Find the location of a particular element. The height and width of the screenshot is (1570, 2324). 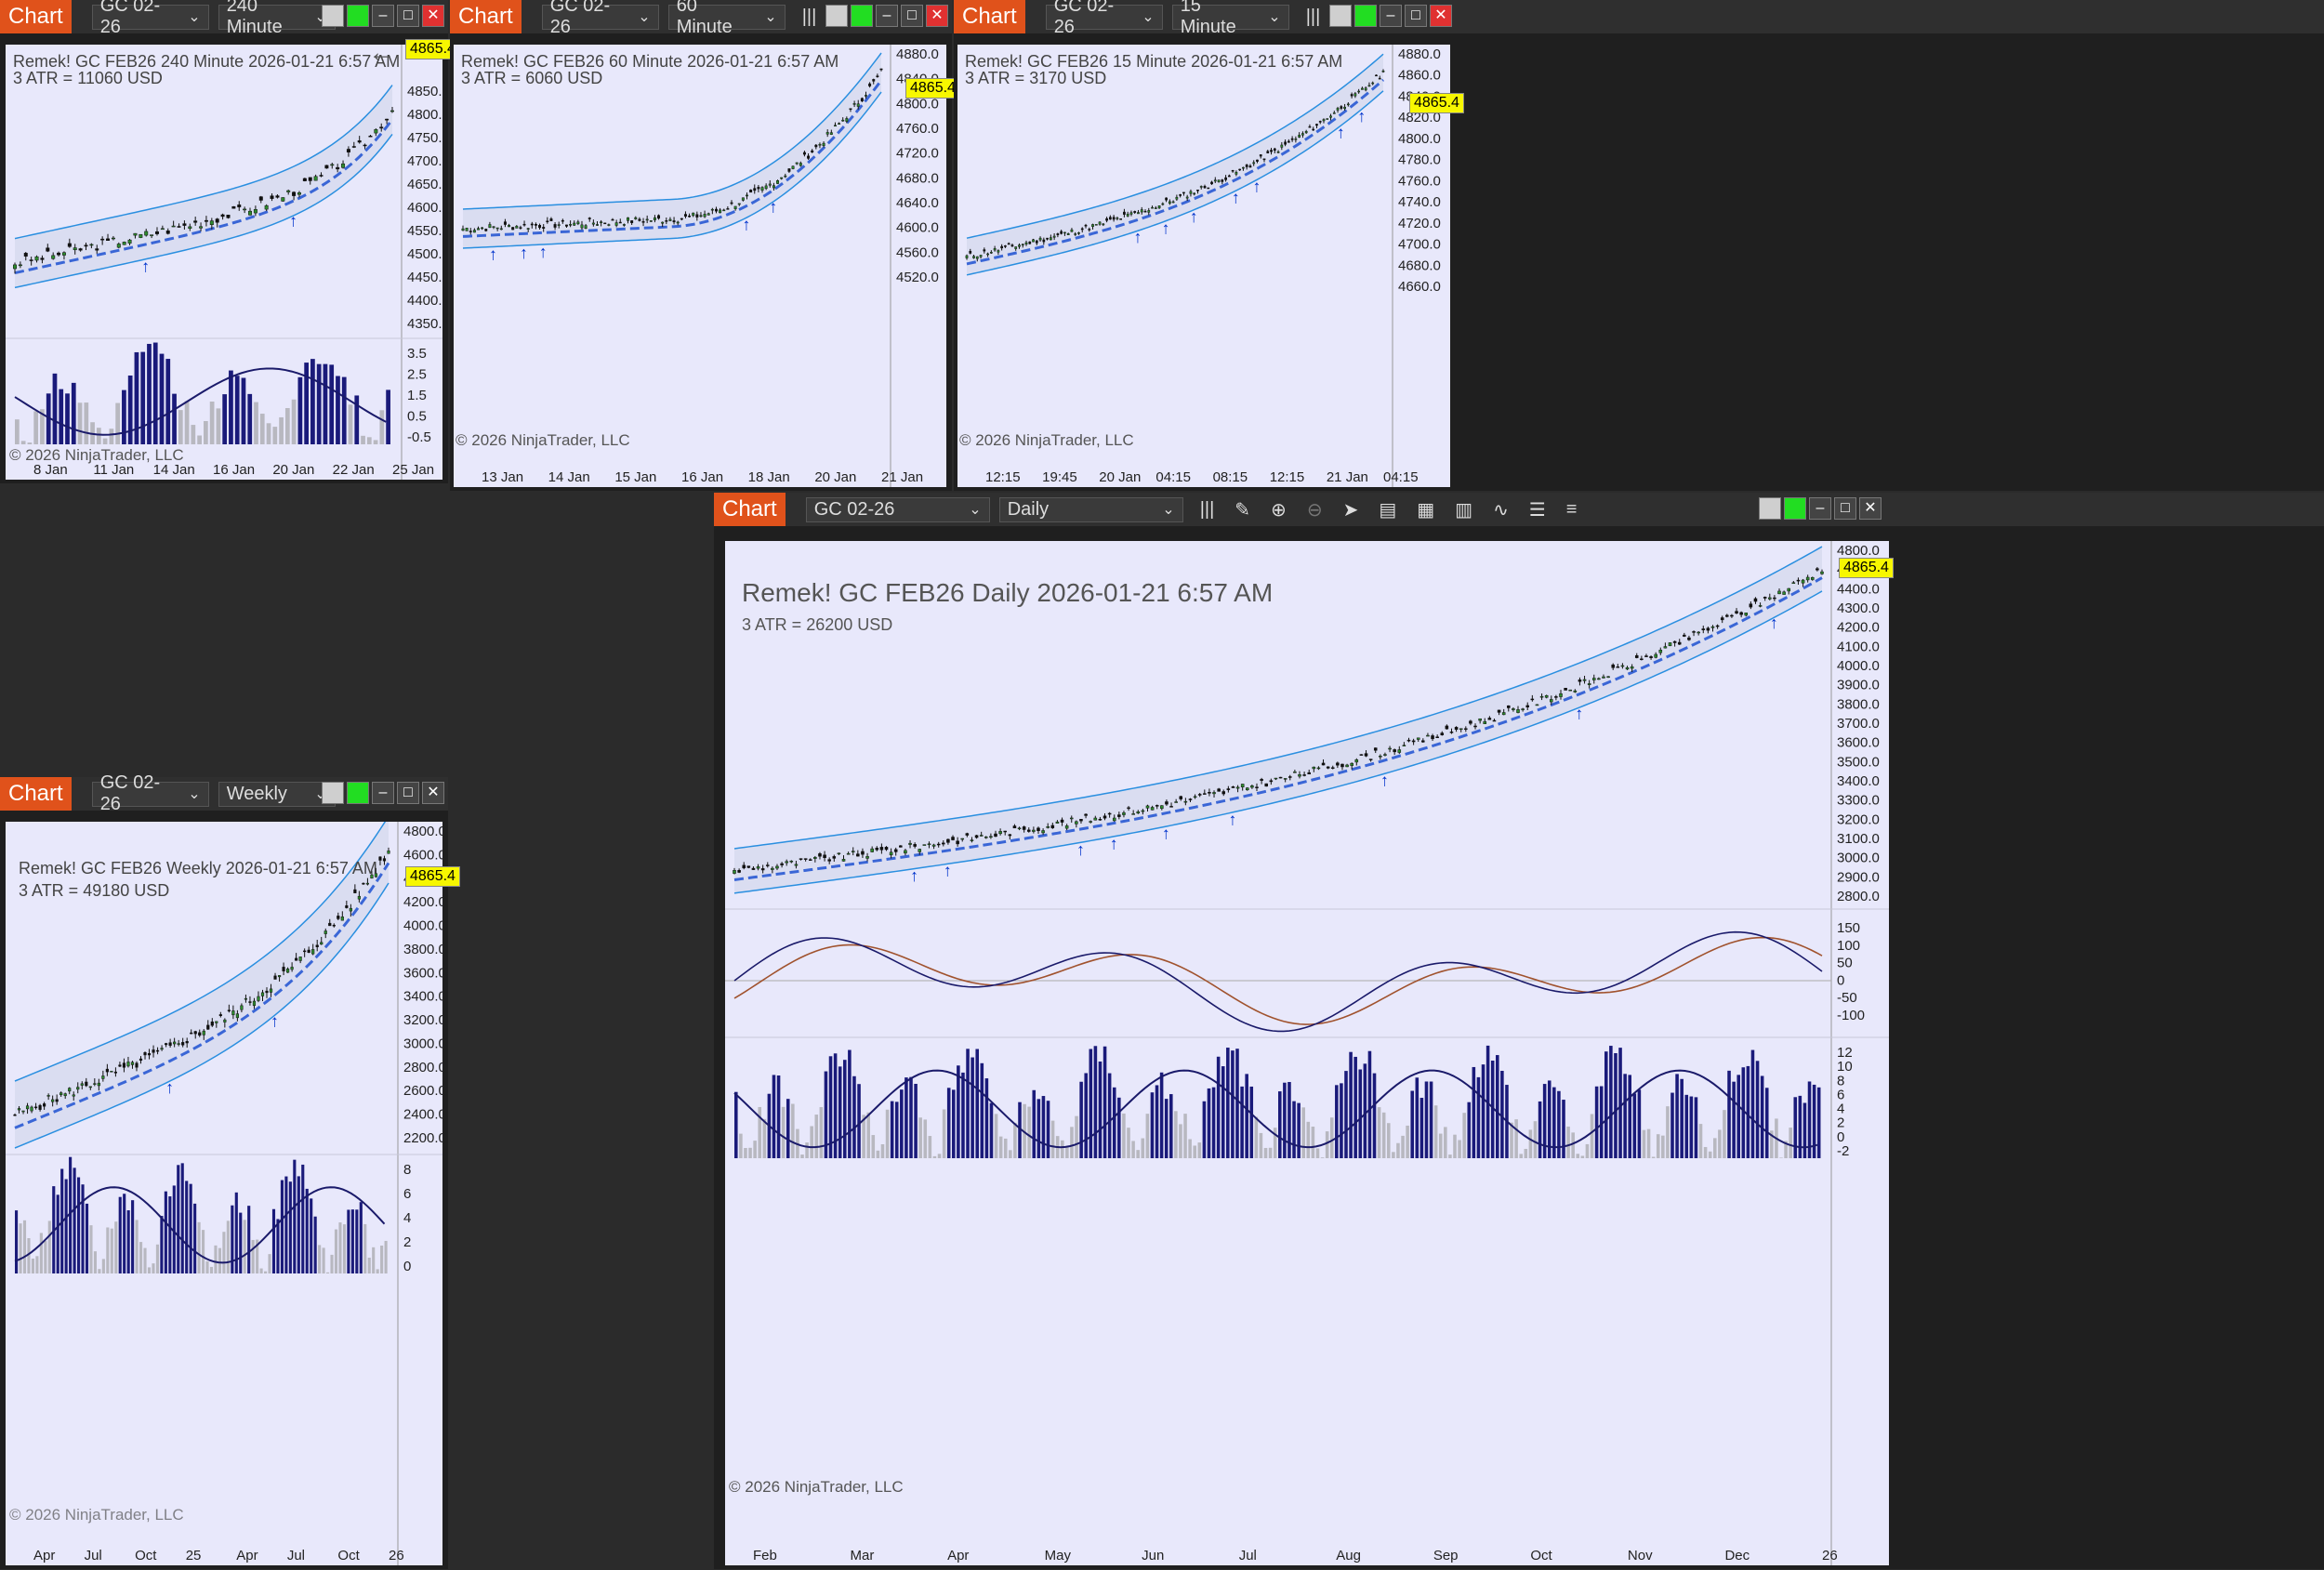

pencil-icon: ✎ is located at coordinates (1243, 510).